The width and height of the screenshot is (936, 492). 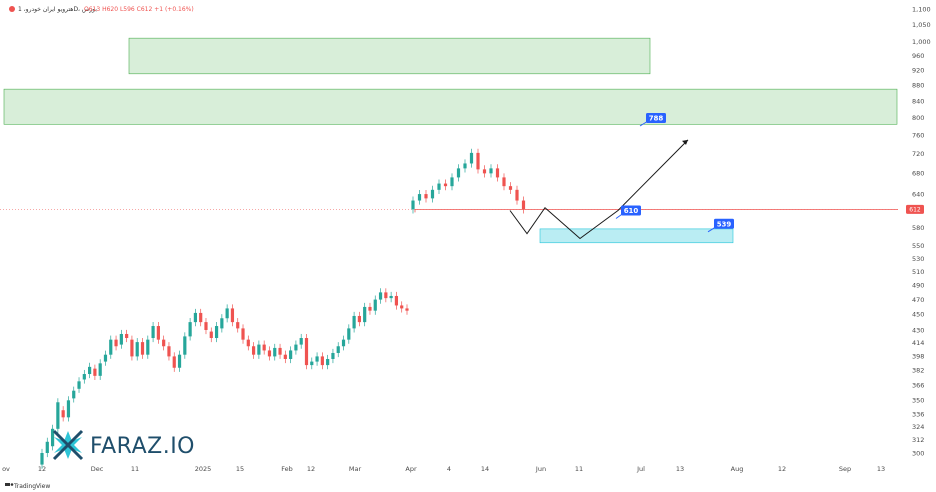 I want to click on price-tick-label: 550, so click(x=918, y=246).